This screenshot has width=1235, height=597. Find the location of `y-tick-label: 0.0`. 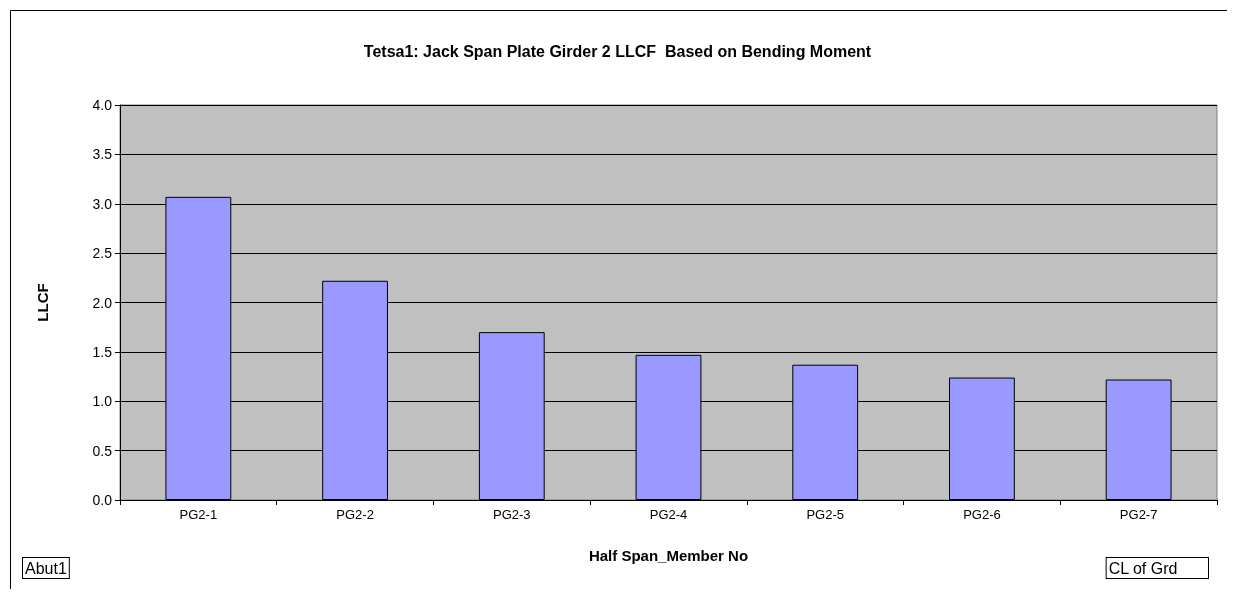

y-tick-label: 0.0 is located at coordinates (102, 500).